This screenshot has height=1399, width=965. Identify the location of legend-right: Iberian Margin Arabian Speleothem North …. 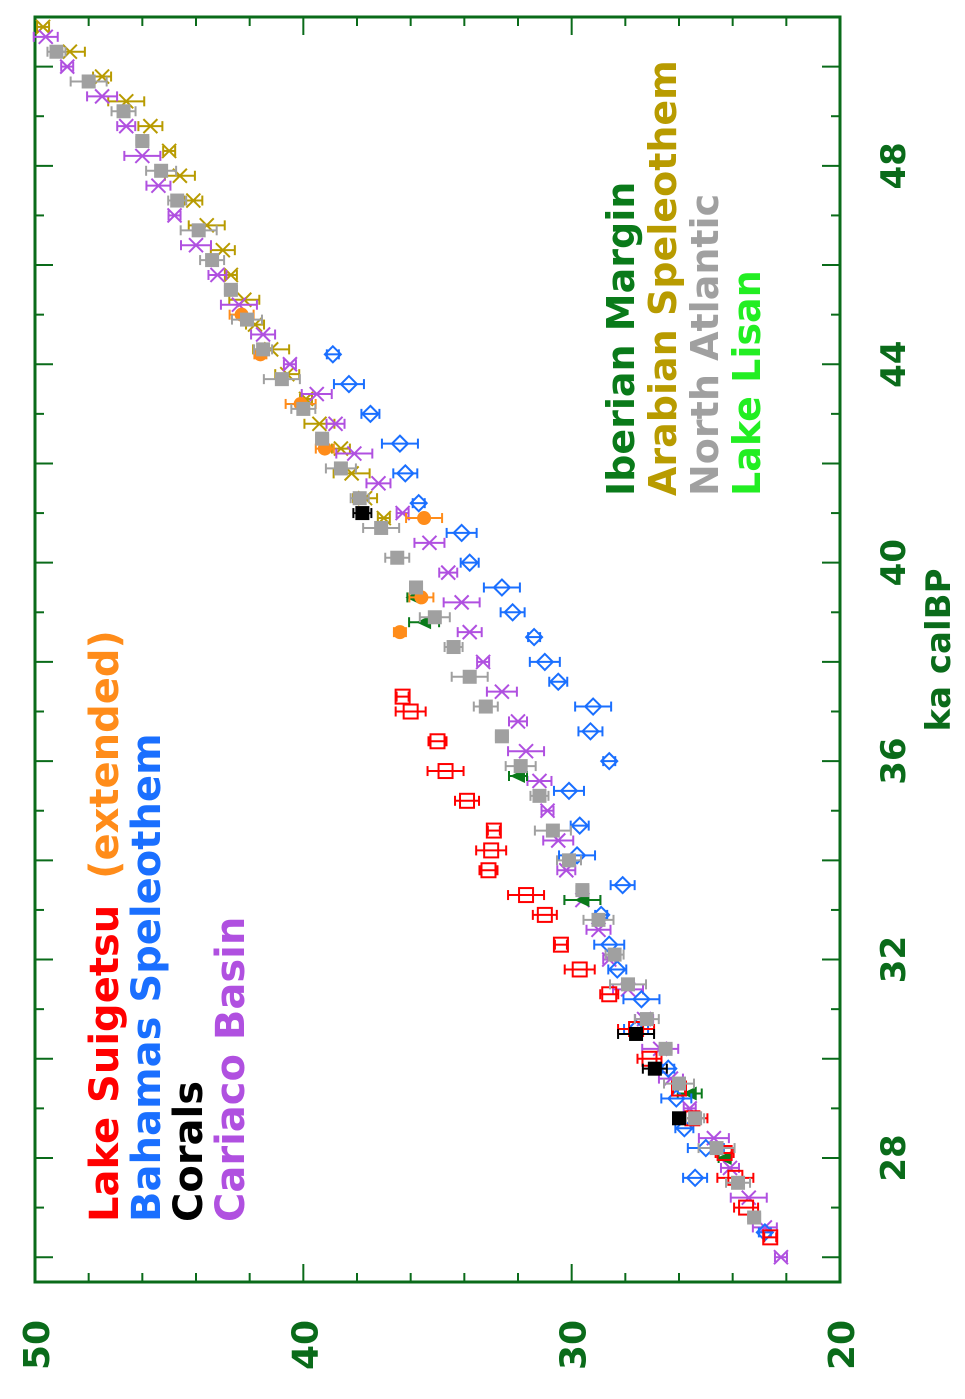
(684, 278).